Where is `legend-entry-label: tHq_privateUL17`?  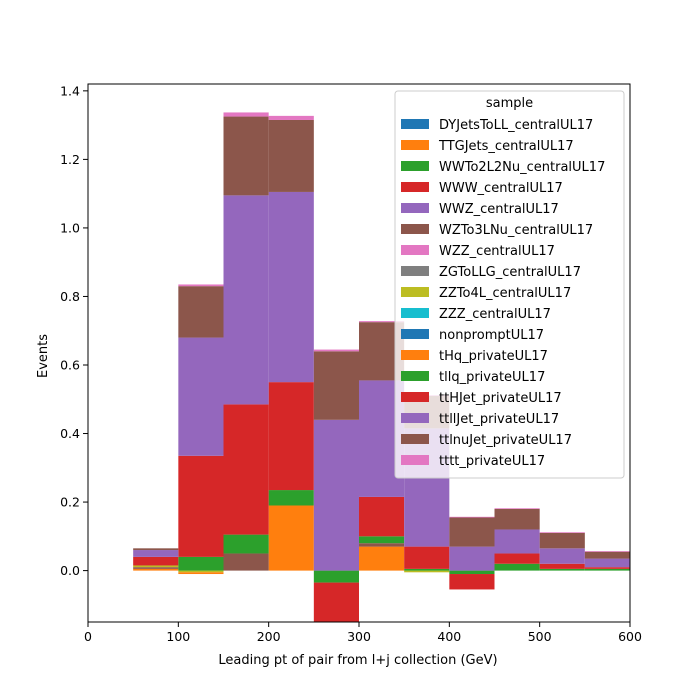
legend-entry-label: tHq_privateUL17 is located at coordinates (493, 356).